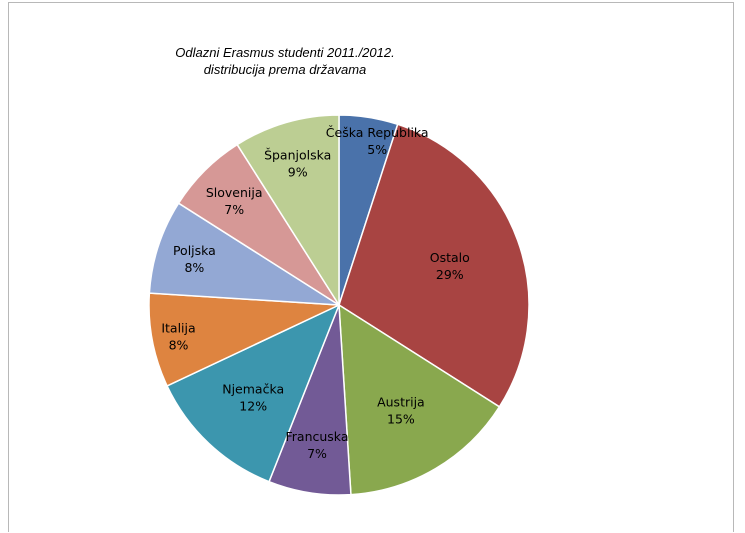  I want to click on slice-label-value-3: 15%, so click(401, 419).